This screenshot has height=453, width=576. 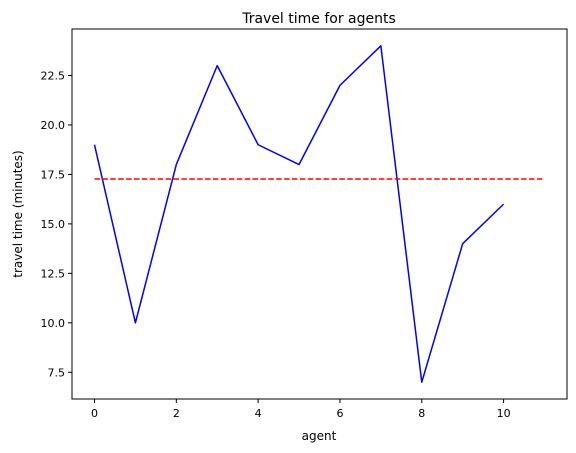 What do you see at coordinates (258, 413) in the screenshot?
I see `x-tick-label: 4` at bounding box center [258, 413].